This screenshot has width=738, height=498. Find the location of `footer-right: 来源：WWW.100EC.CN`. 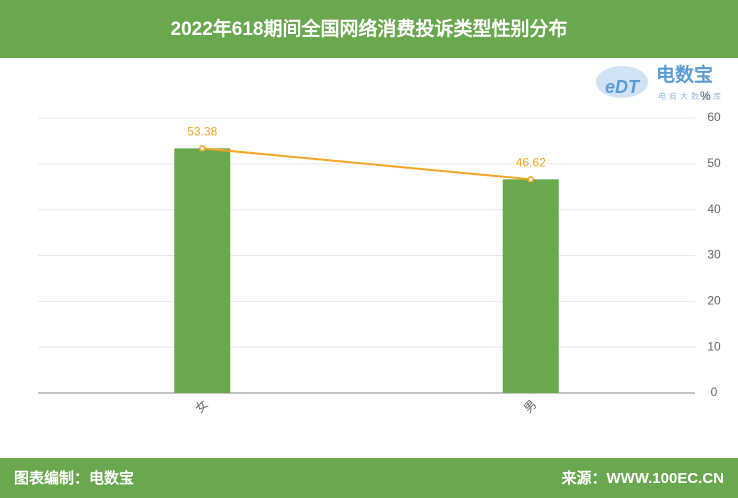

footer-right: 来源：WWW.100EC.CN is located at coordinates (642, 478).